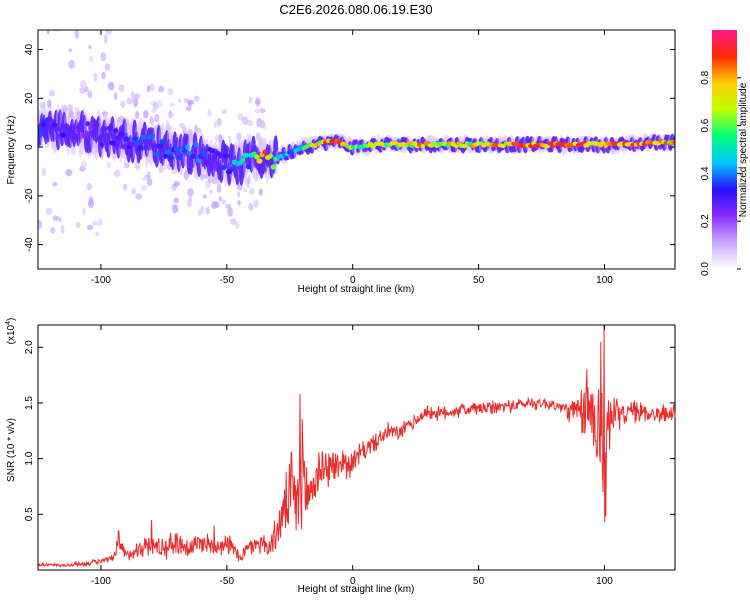  Describe the element at coordinates (29, 244) in the screenshot. I see `spectrogram-y-tick-label: -40` at that location.